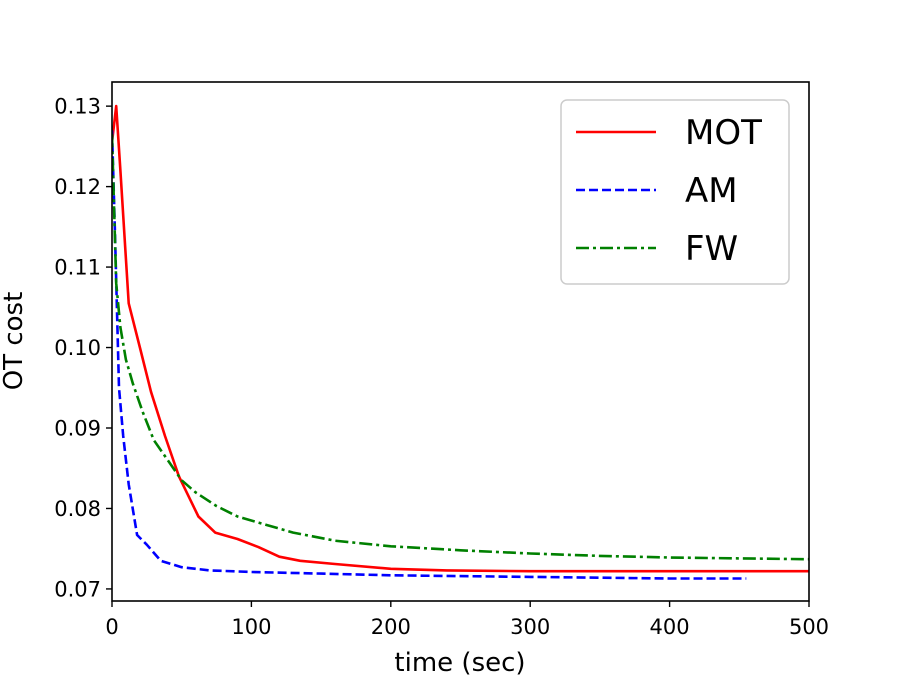 This screenshot has width=899, height=675. I want to click on x-tick-label: 500, so click(809, 627).